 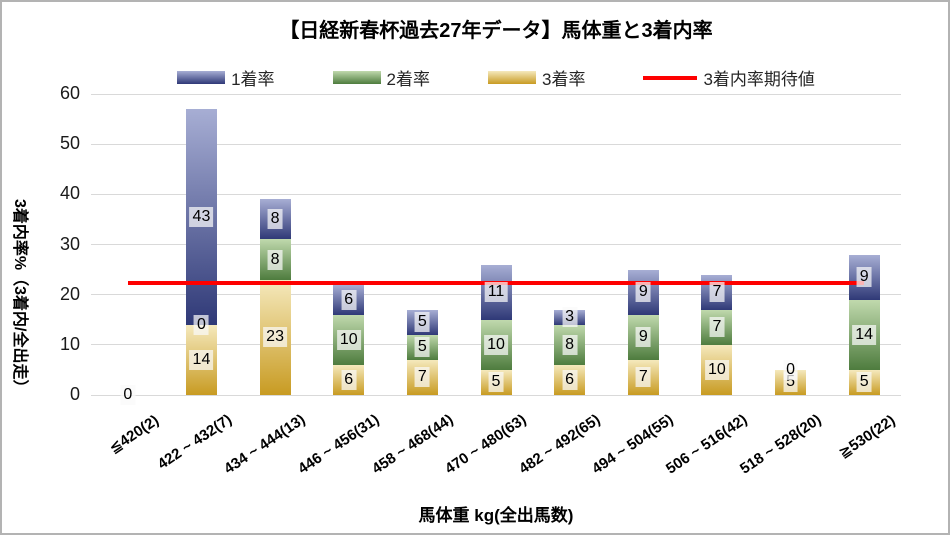 I want to click on data-label-1着率: 8, so click(x=275, y=219).